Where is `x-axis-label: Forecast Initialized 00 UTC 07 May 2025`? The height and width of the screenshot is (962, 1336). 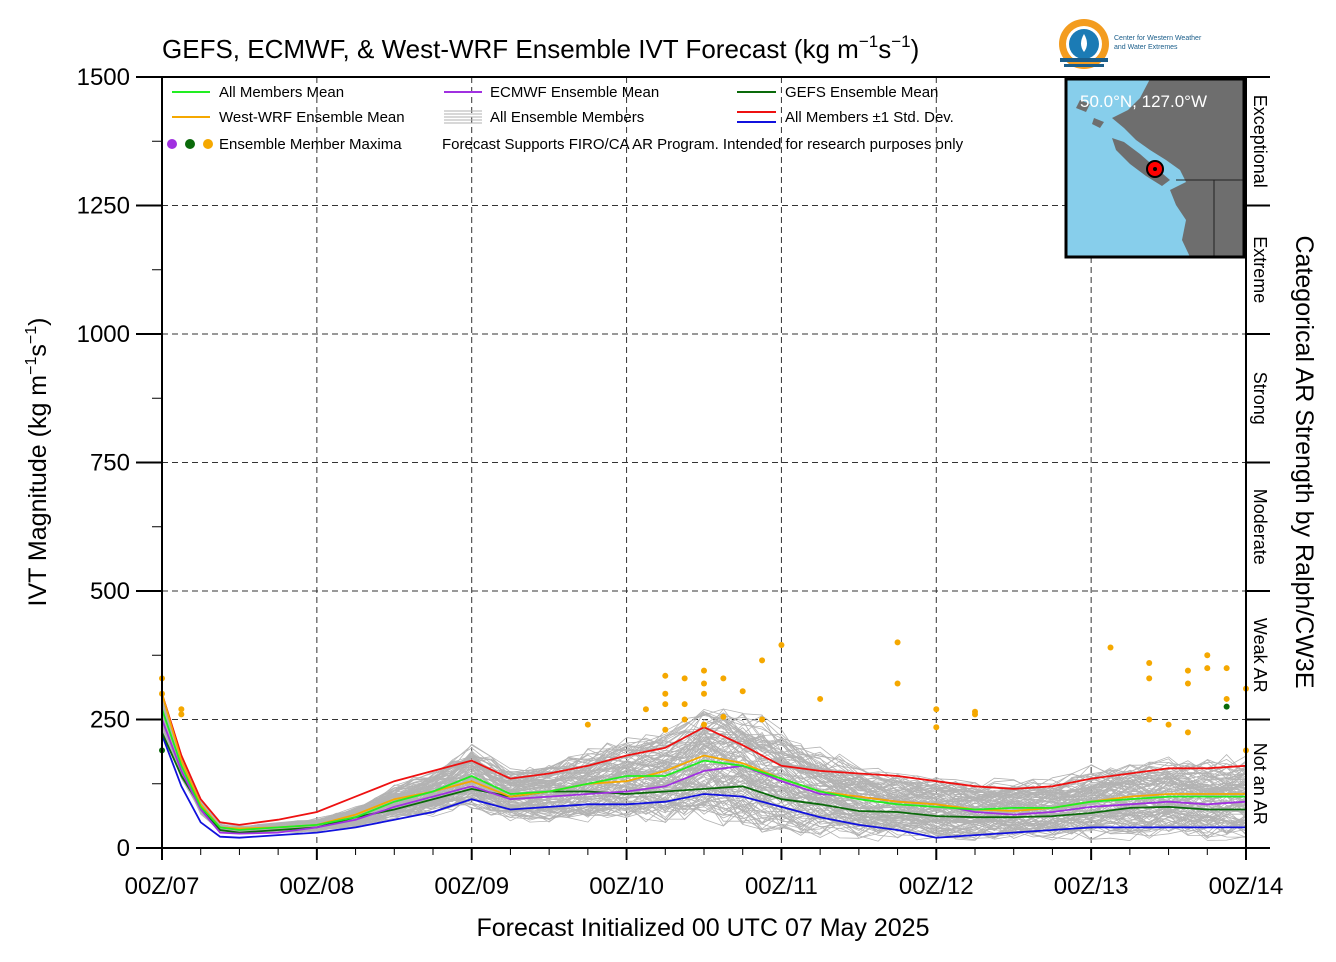 x-axis-label: Forecast Initialized 00 UTC 07 May 2025 is located at coordinates (703, 928).